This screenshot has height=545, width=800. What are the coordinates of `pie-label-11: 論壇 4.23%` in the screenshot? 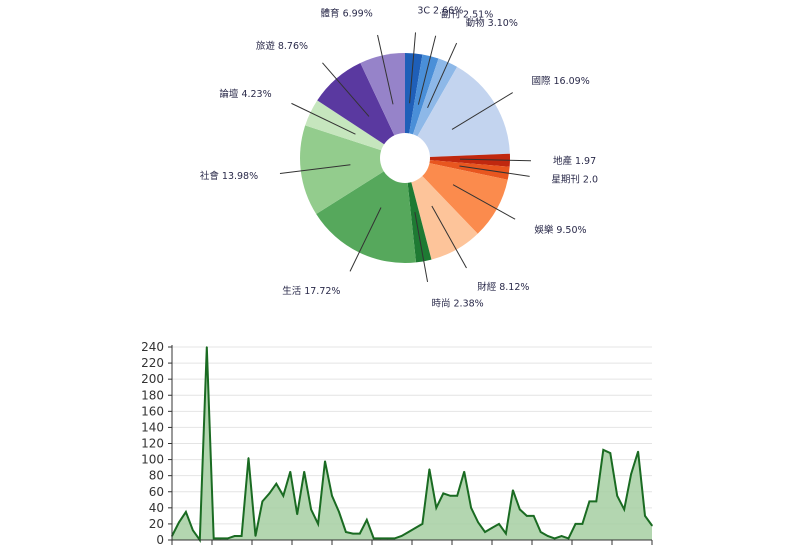 It's located at (245, 94).